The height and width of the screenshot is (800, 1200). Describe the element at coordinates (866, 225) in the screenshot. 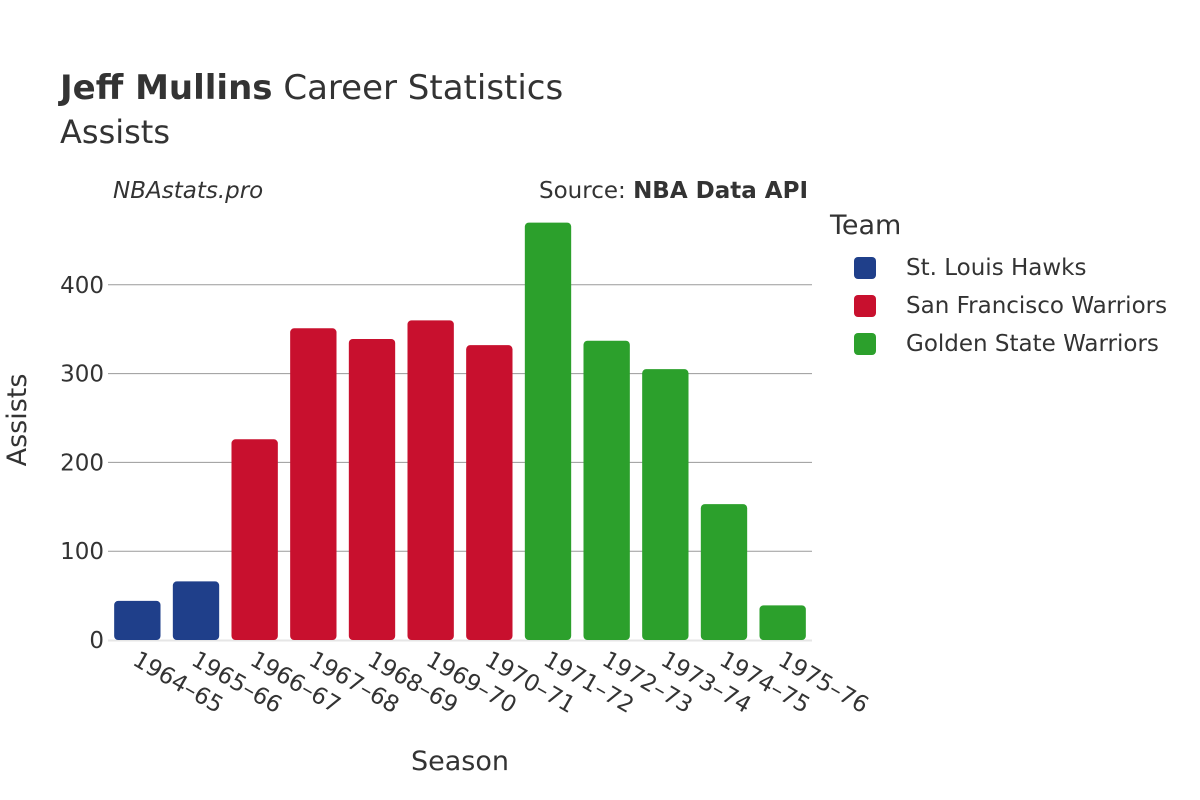

I see `legend-title: Team` at that location.